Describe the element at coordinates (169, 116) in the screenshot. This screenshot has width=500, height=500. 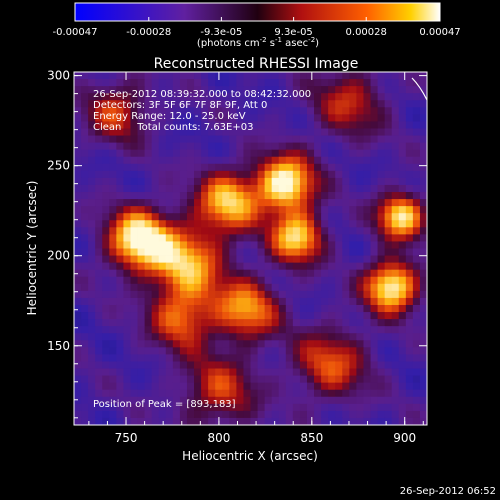
I see `info-line-energy: Energy Range: 12.0 - 25.0 keV` at that location.